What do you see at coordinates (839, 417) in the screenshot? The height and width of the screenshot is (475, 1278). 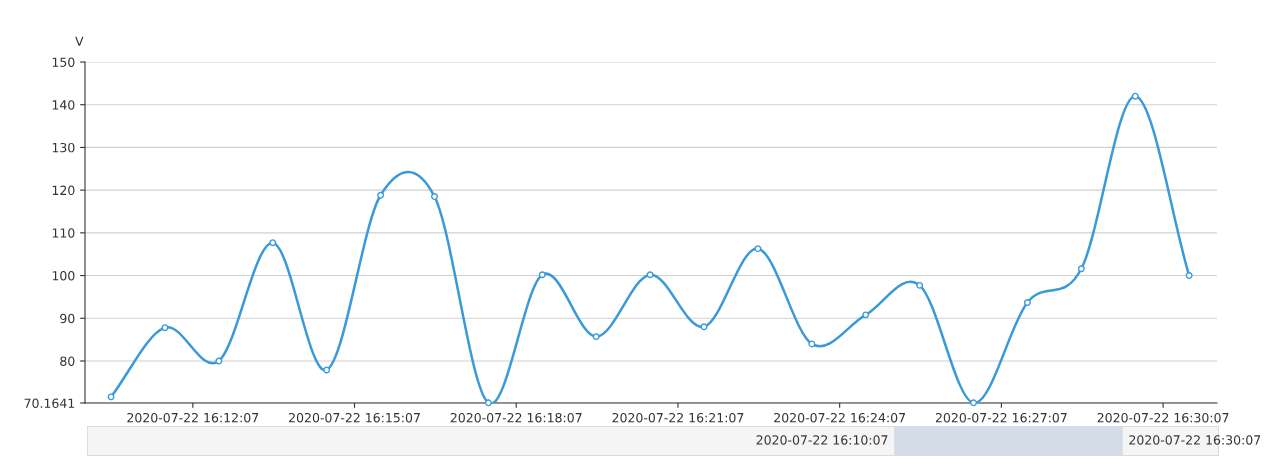 I see `x-tick-label: 2020-07-22 16:24:07` at bounding box center [839, 417].